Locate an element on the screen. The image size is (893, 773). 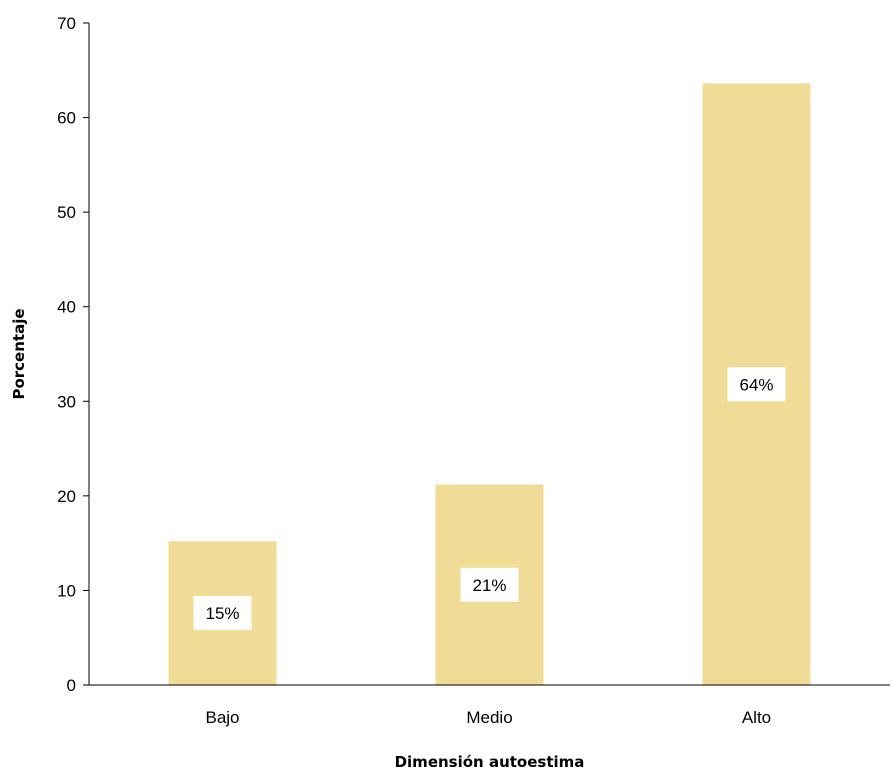
x-axis-categories: Bajo Medio Alto is located at coordinates (488, 717).